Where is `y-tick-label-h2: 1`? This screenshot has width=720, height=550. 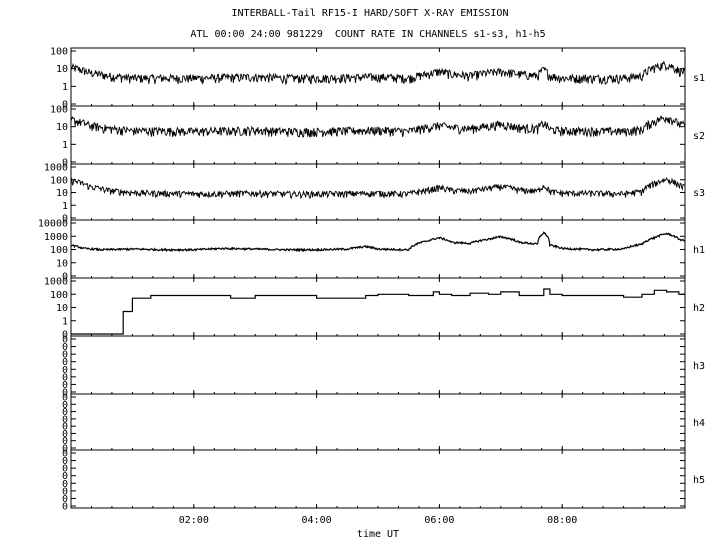 y-tick-label-h2: 1 is located at coordinates (65, 321).